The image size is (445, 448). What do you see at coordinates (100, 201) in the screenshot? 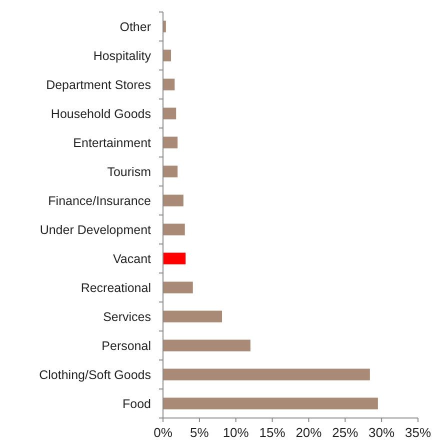
I see `y-tick-label: Finance/Insurance` at bounding box center [100, 201].